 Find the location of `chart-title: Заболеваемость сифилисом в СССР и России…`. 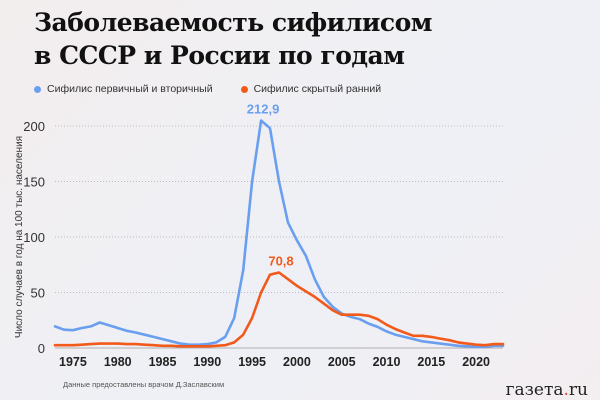

chart-title: Заболеваемость сифилисом в СССР и России… is located at coordinates (233, 39).